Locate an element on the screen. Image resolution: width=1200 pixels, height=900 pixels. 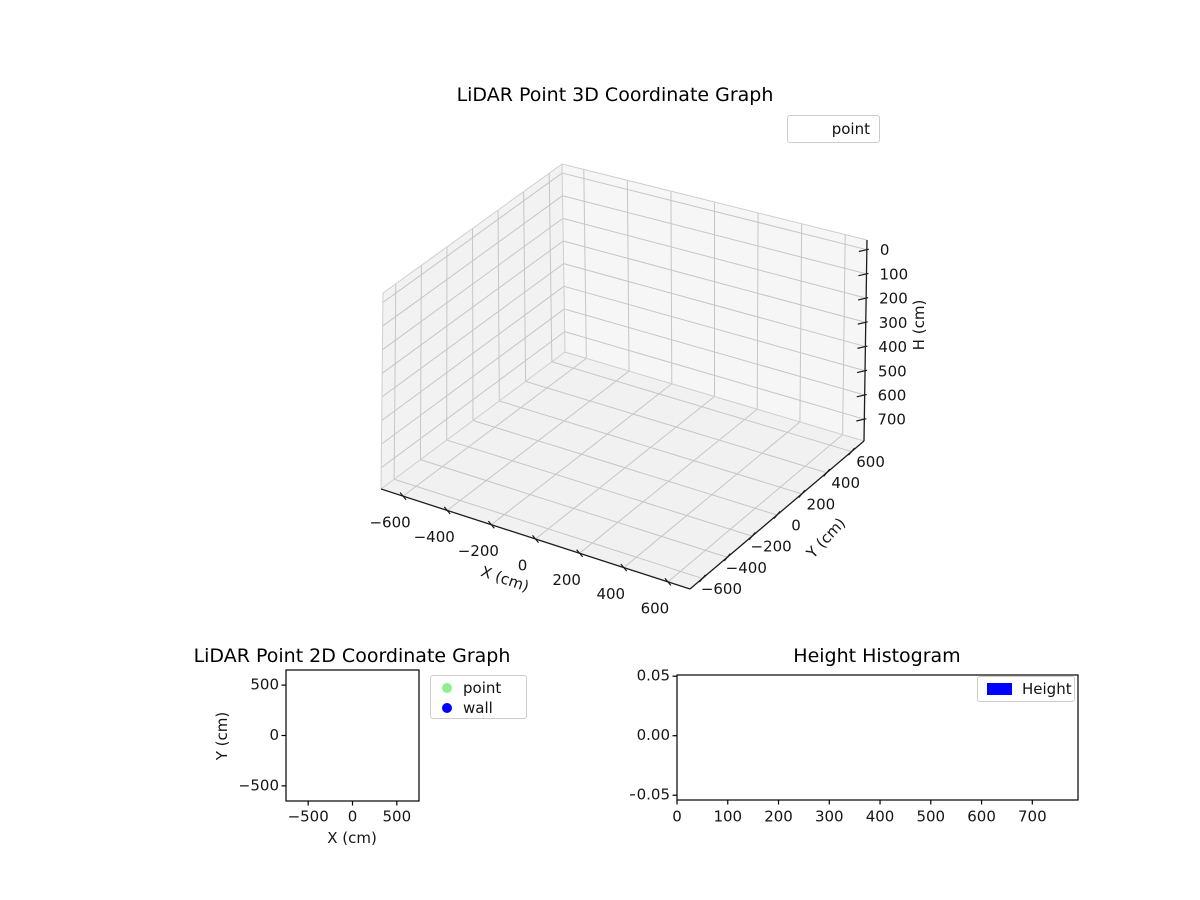
axis-label-z-3d: H (cm) is located at coordinates (919, 325).